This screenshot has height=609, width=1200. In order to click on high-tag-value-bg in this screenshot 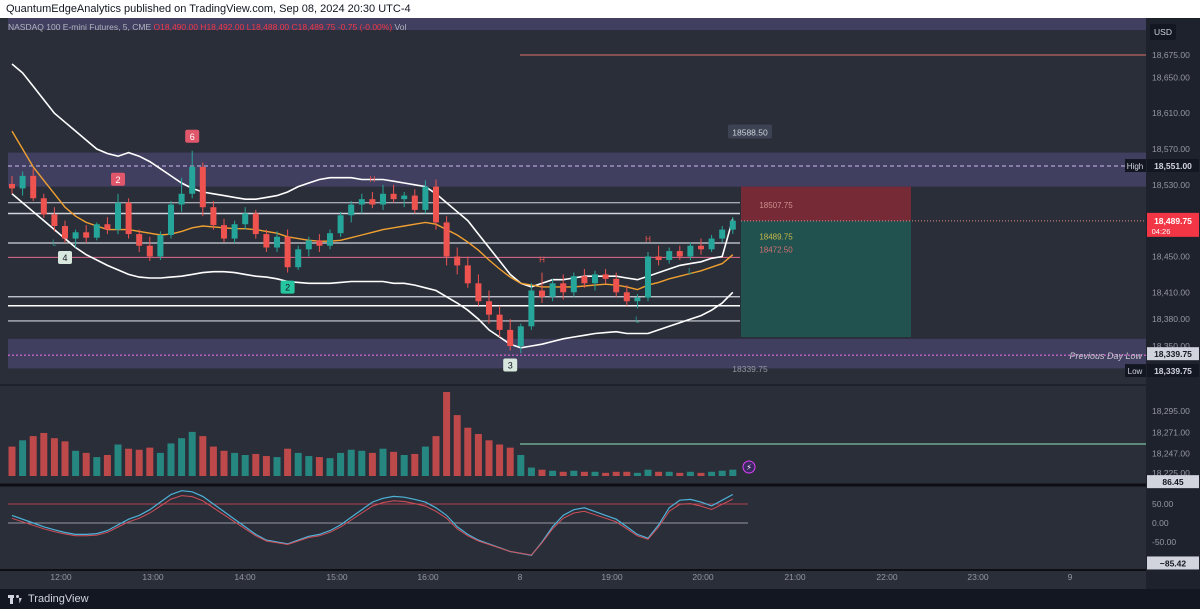, I will do `click(1173, 166)`.